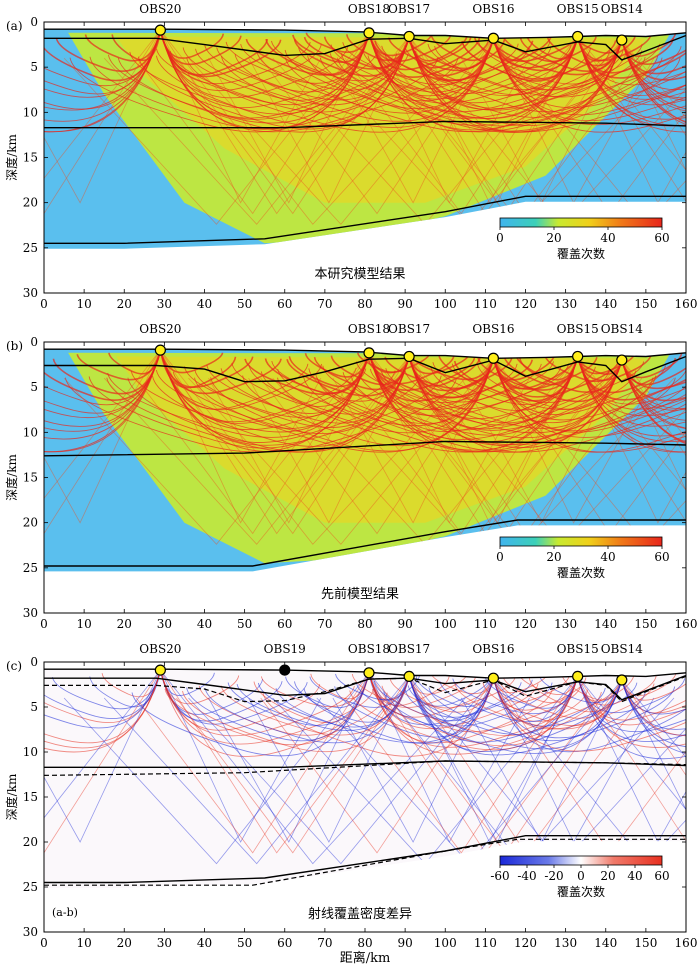 The width and height of the screenshot is (700, 970). I want to click on x-tick-label: 120, so click(525, 304).